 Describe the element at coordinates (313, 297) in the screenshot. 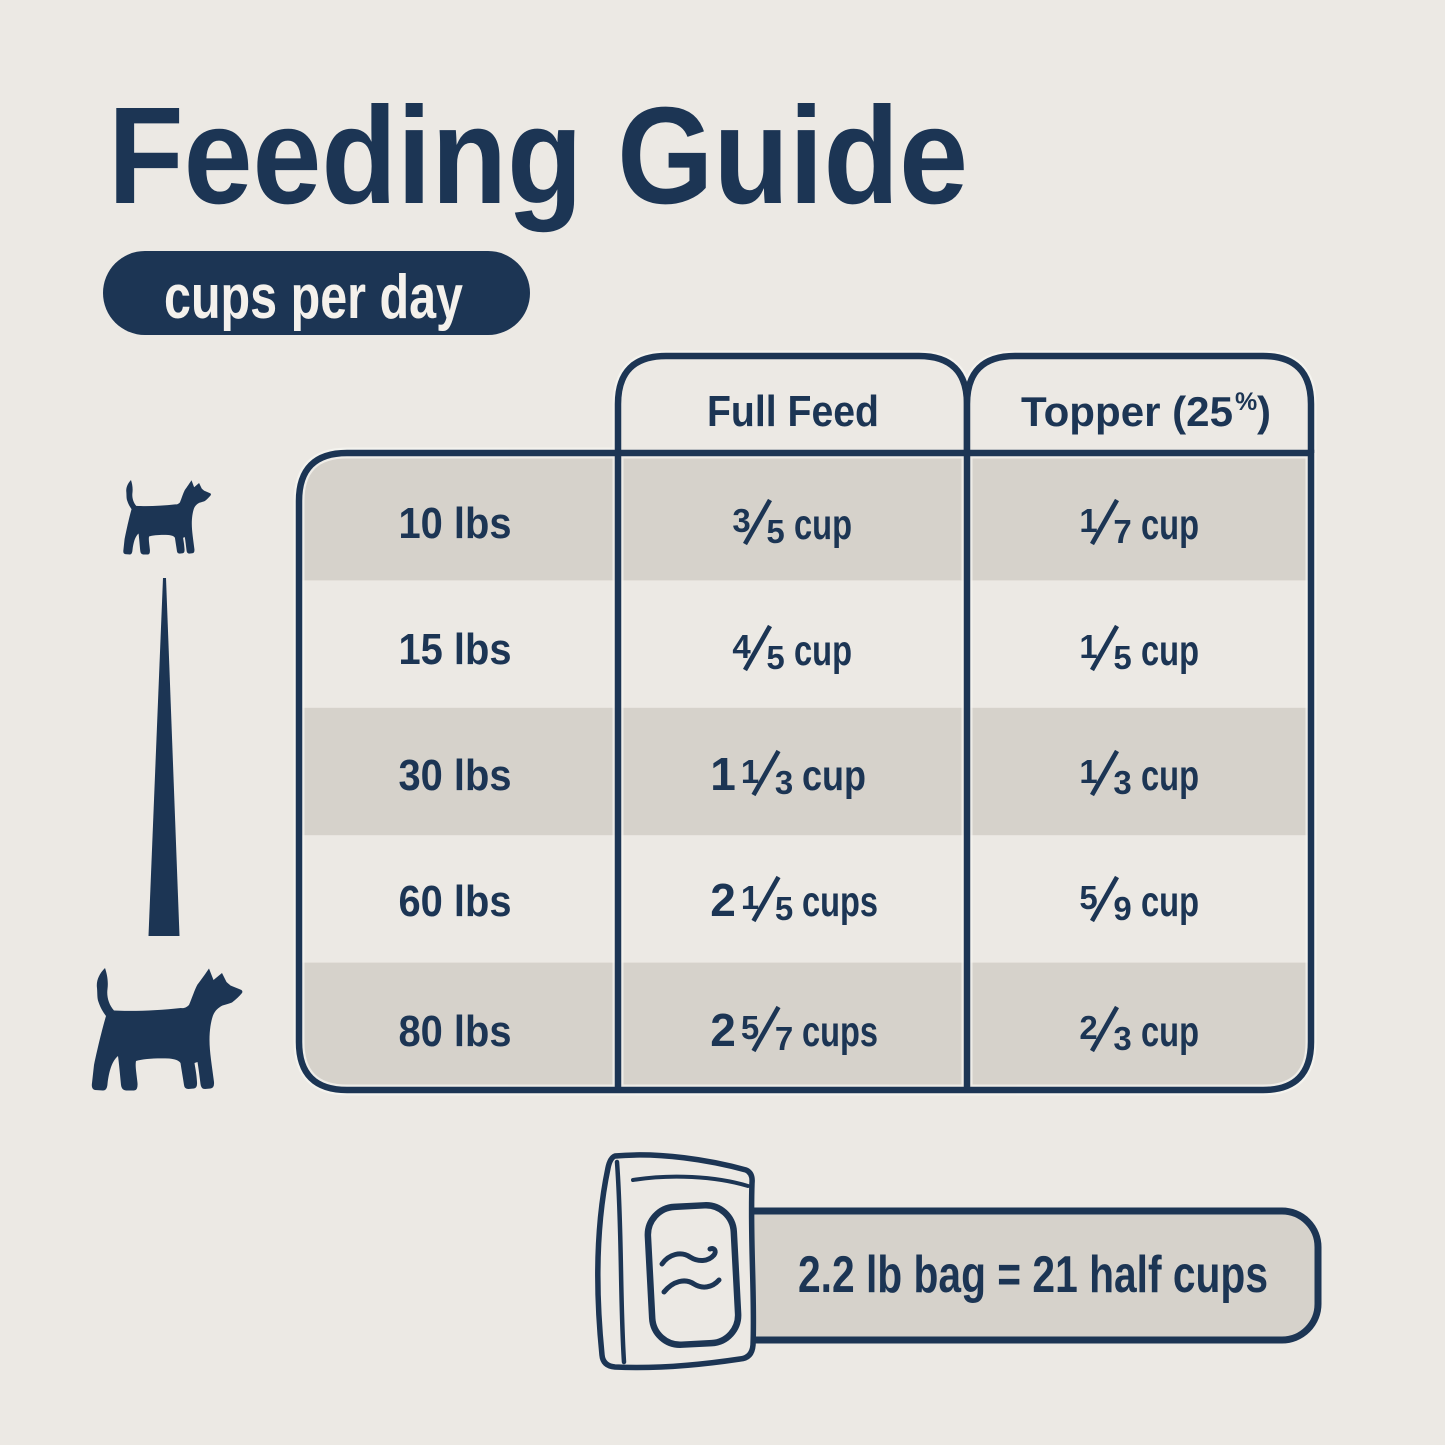

I see `svg-text: cups per day` at that location.